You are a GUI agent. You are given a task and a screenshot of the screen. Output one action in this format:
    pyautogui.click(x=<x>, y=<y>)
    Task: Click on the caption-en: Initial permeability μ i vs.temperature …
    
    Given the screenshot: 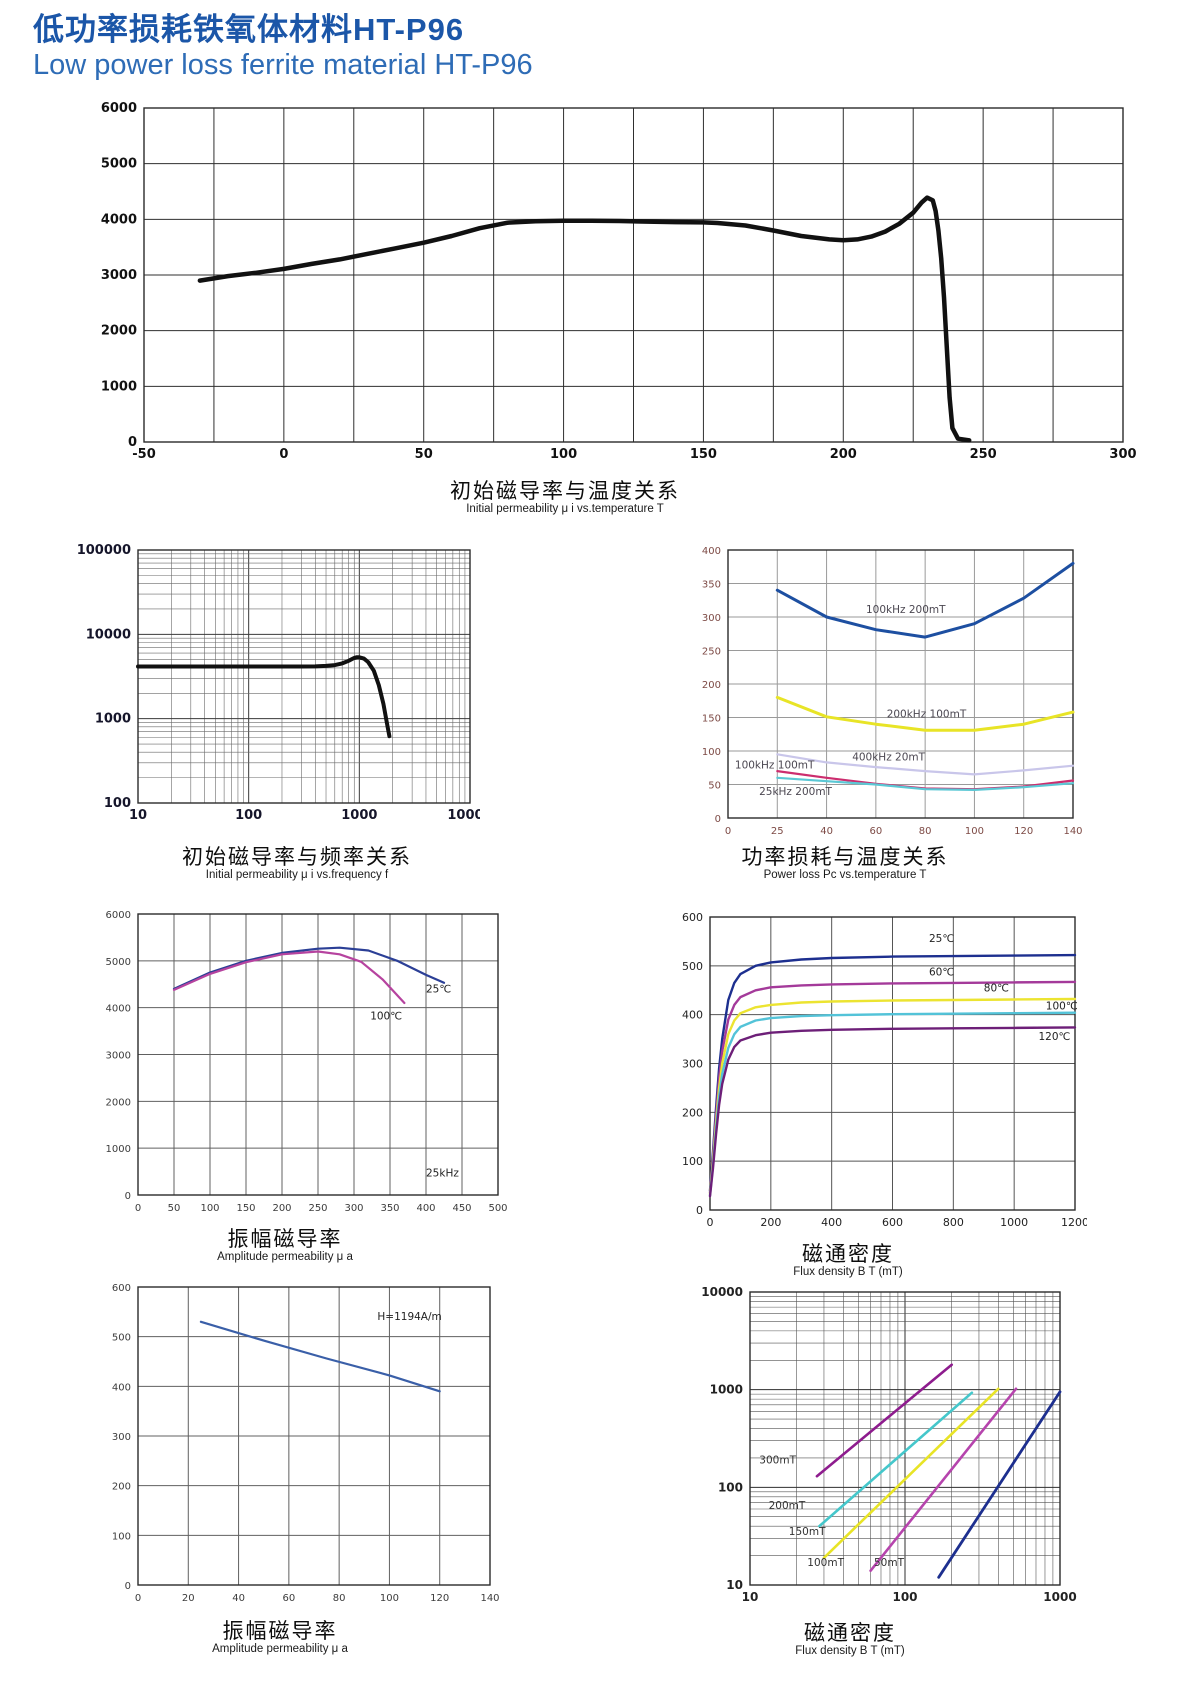 What is the action you would take?
    pyautogui.click(x=565, y=509)
    